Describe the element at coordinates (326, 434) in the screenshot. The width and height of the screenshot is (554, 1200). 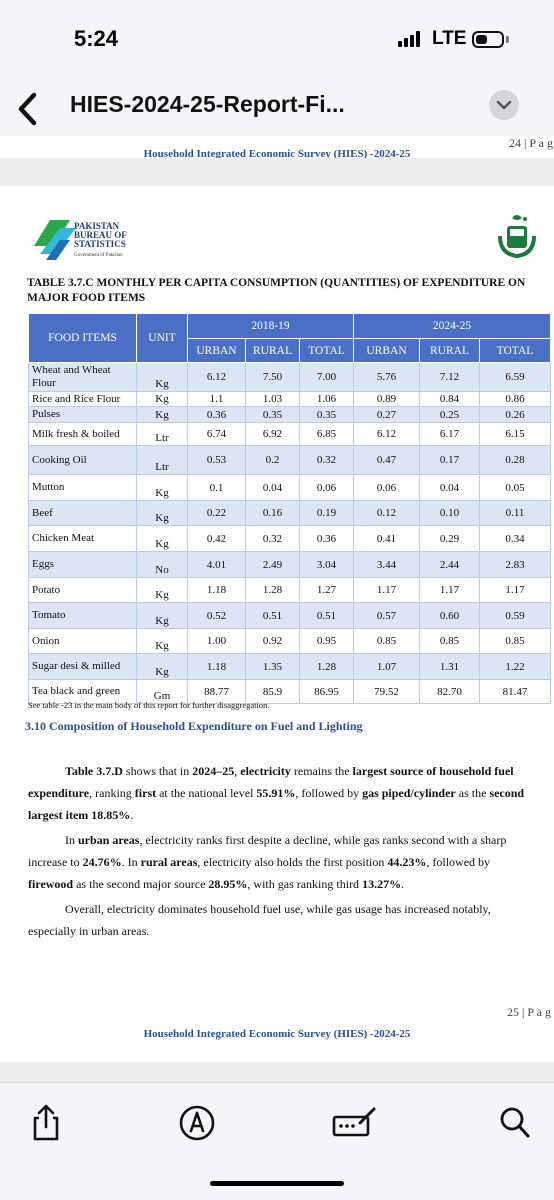
I see `value-cell: 6.85` at that location.